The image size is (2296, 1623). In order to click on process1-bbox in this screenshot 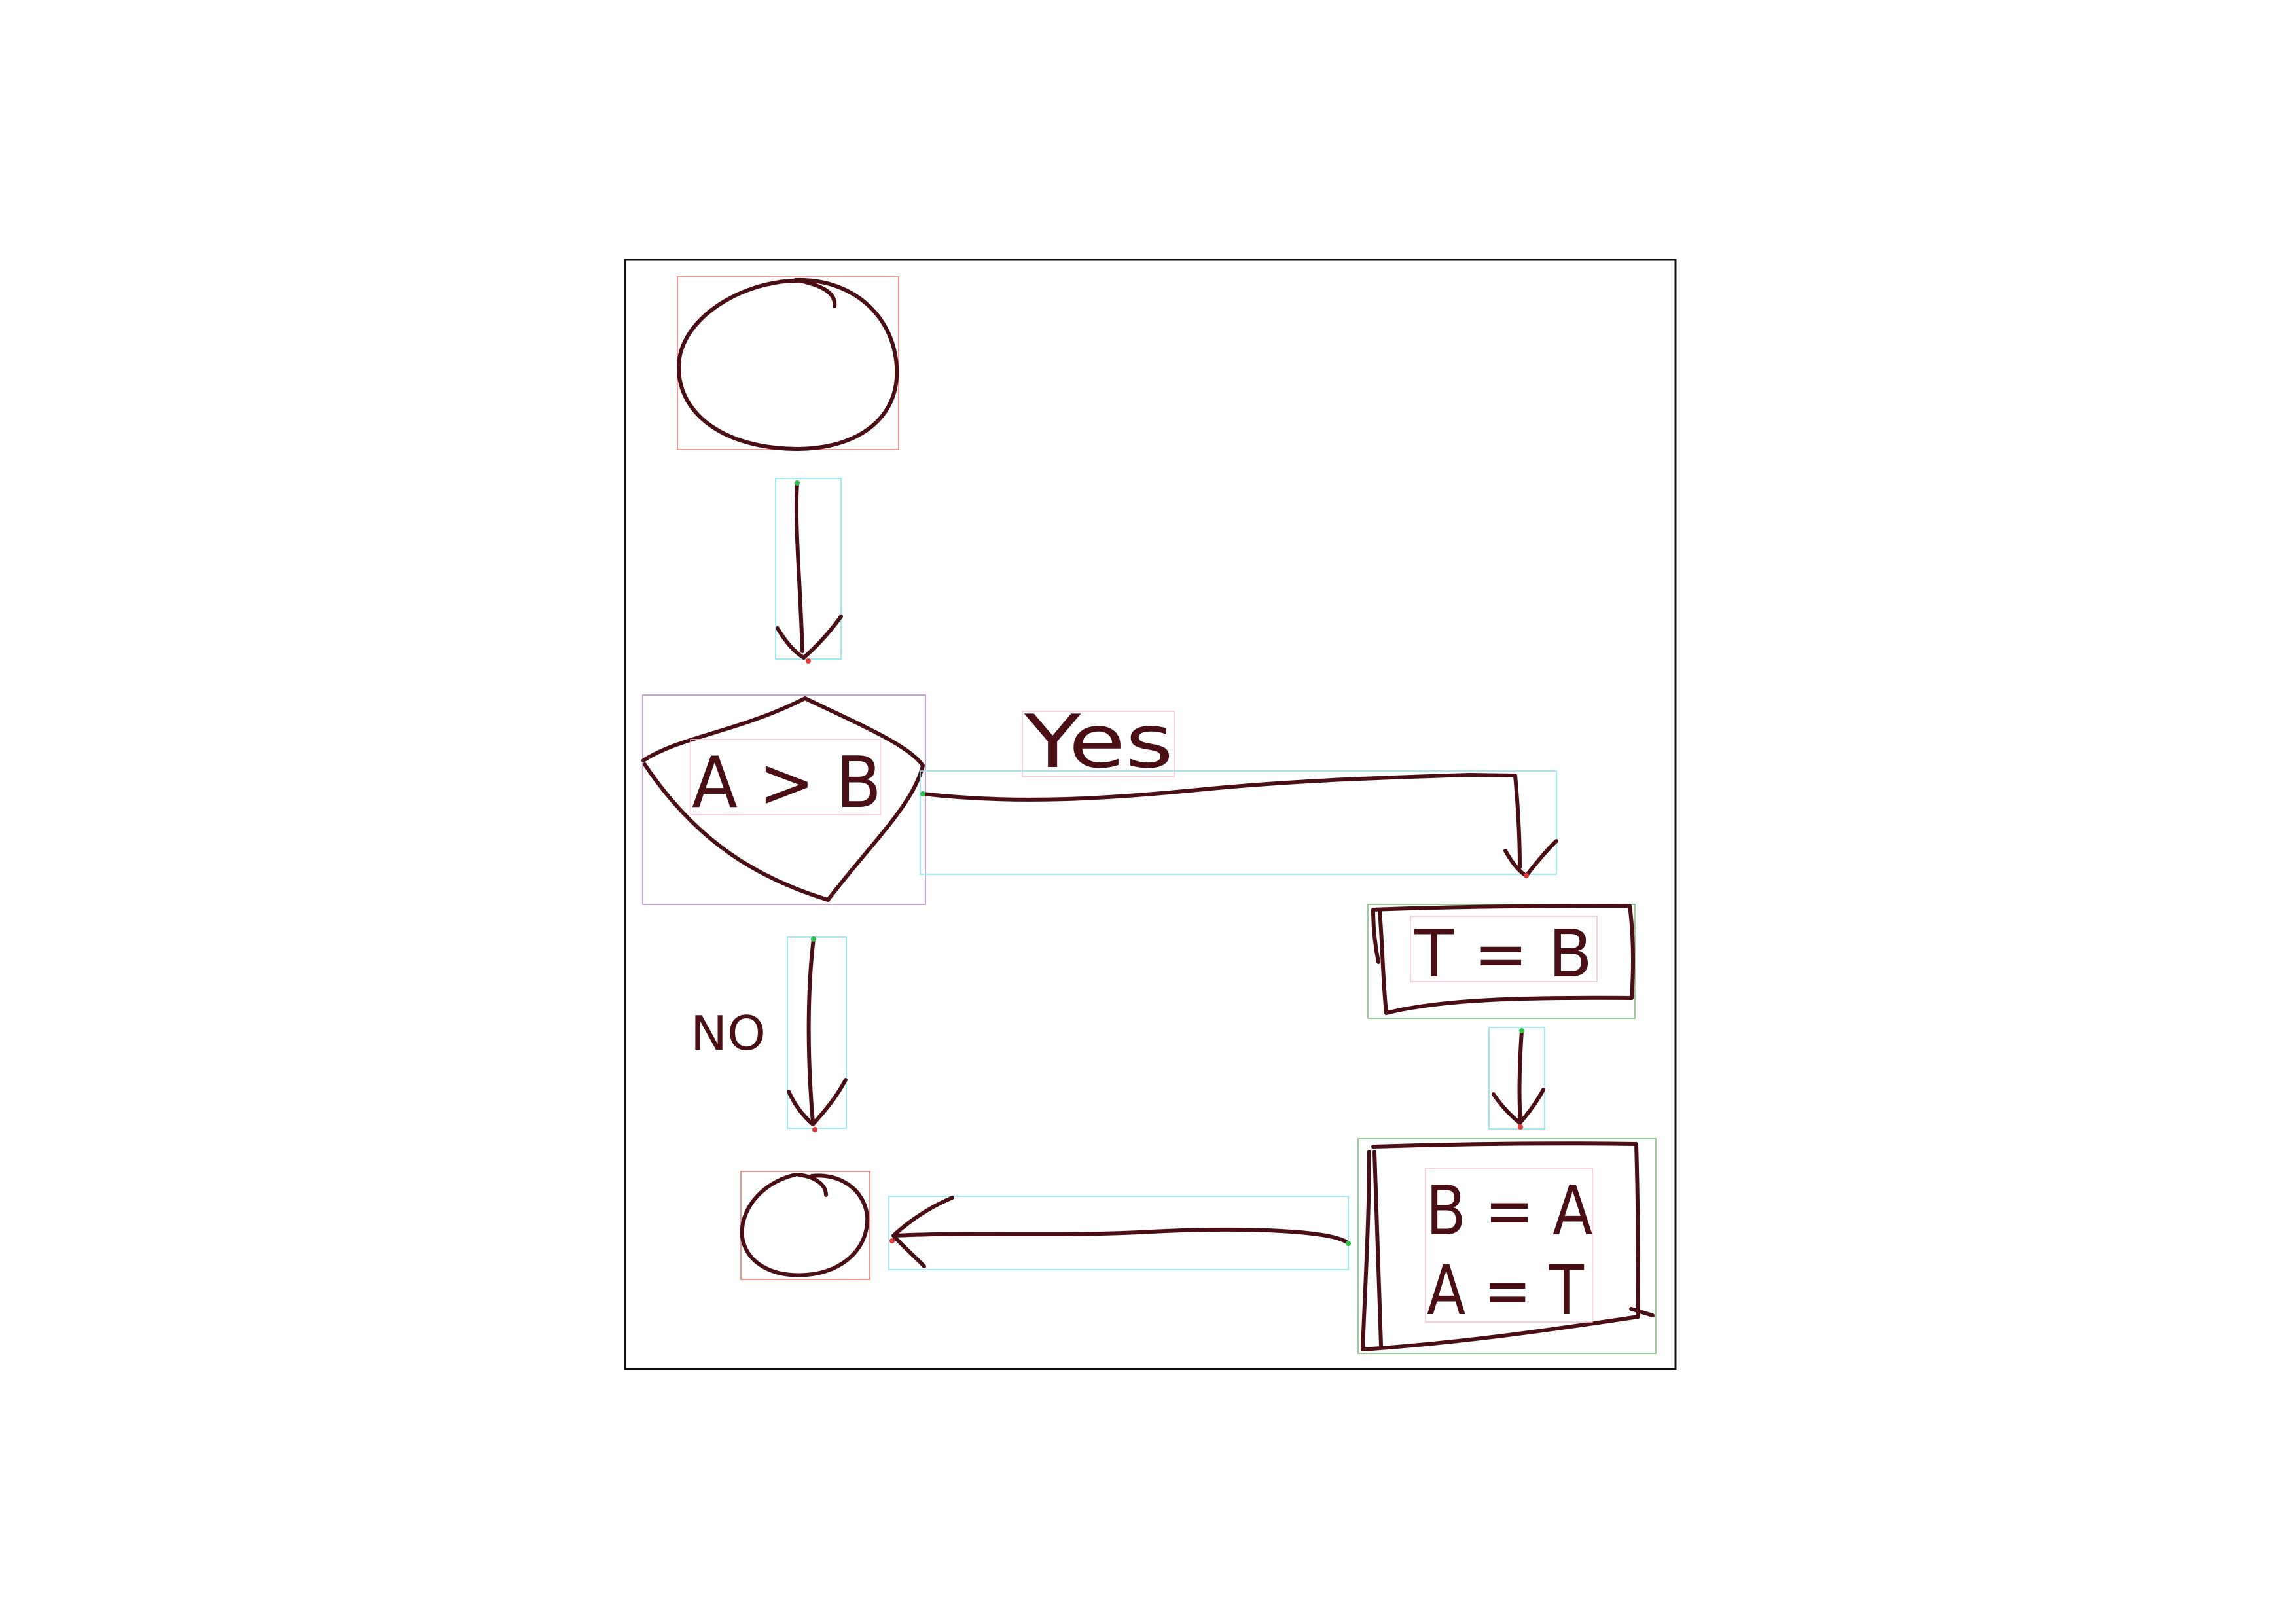, I will do `click(1501, 962)`.